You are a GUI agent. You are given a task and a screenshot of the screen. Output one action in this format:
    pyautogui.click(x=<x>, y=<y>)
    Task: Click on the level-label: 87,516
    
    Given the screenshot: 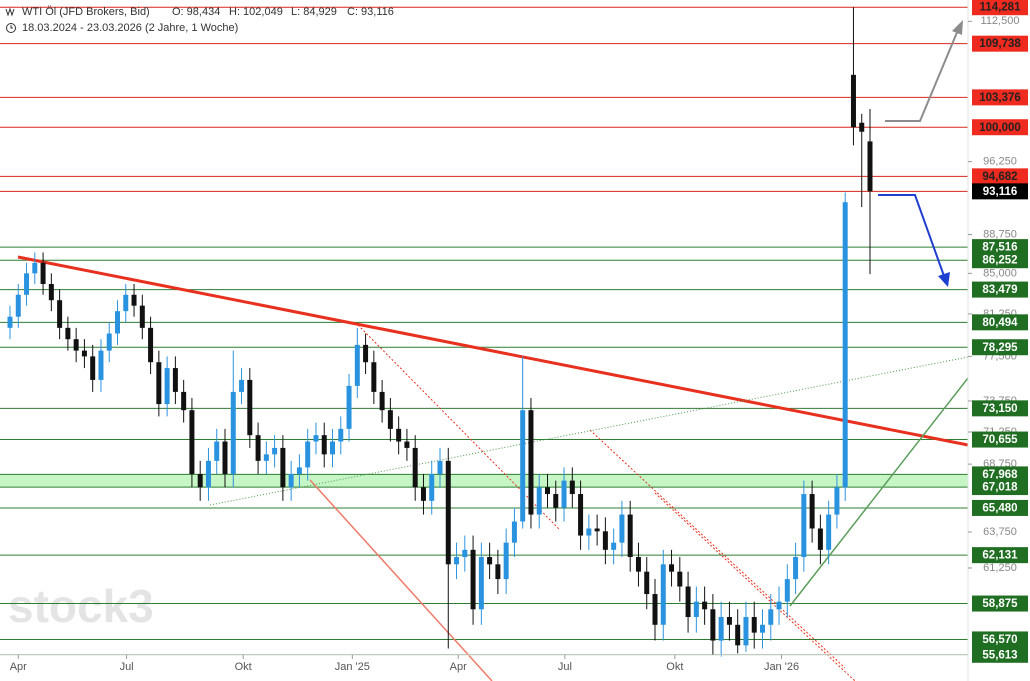 What is the action you would take?
    pyautogui.click(x=999, y=248)
    